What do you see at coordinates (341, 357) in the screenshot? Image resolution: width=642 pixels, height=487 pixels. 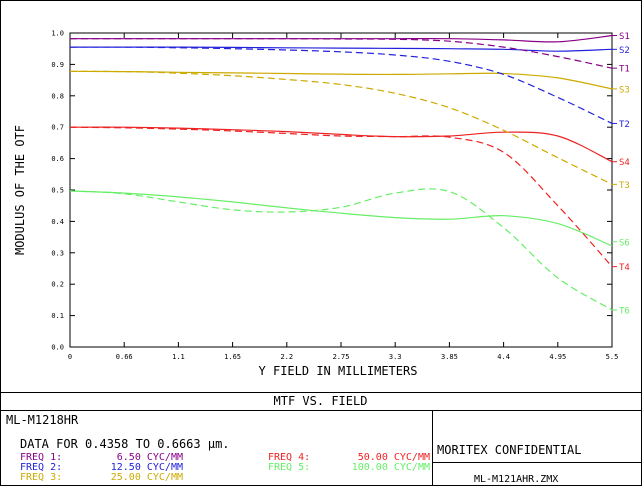 I see `x-tick-label: 2.75` at bounding box center [341, 357].